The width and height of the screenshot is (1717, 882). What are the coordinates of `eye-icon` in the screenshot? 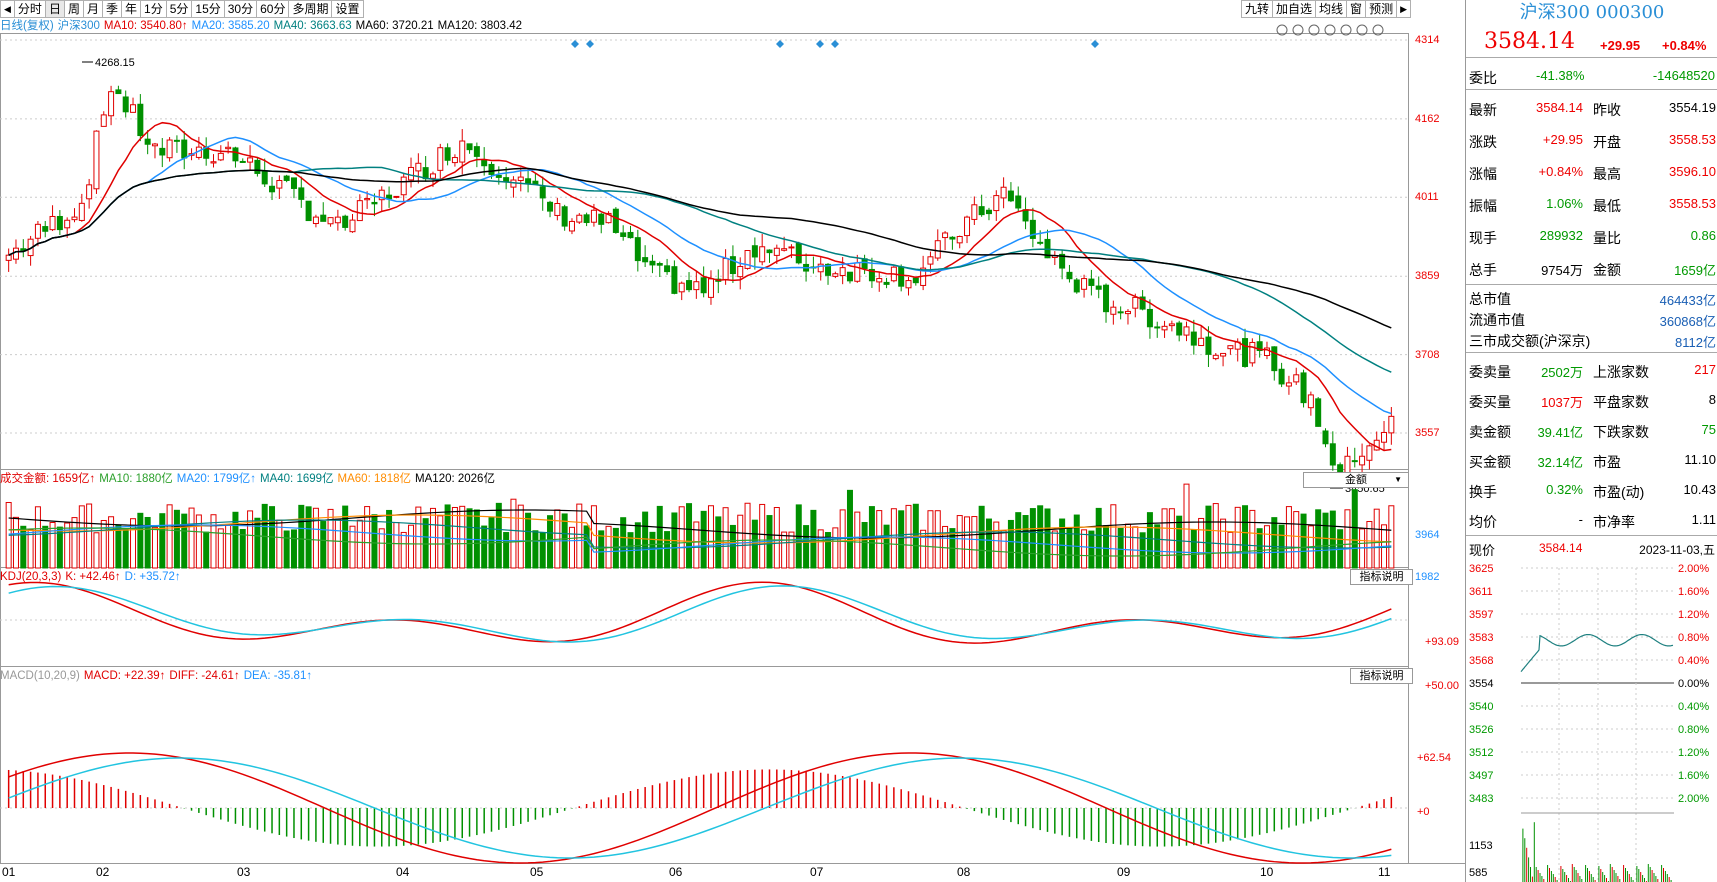 It's located at (1282, 30).